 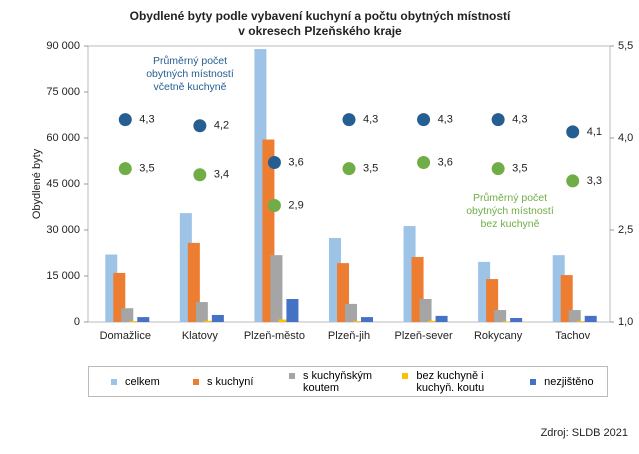 What do you see at coordinates (594, 132) in the screenshot?
I see `dot-label: 4,1` at bounding box center [594, 132].